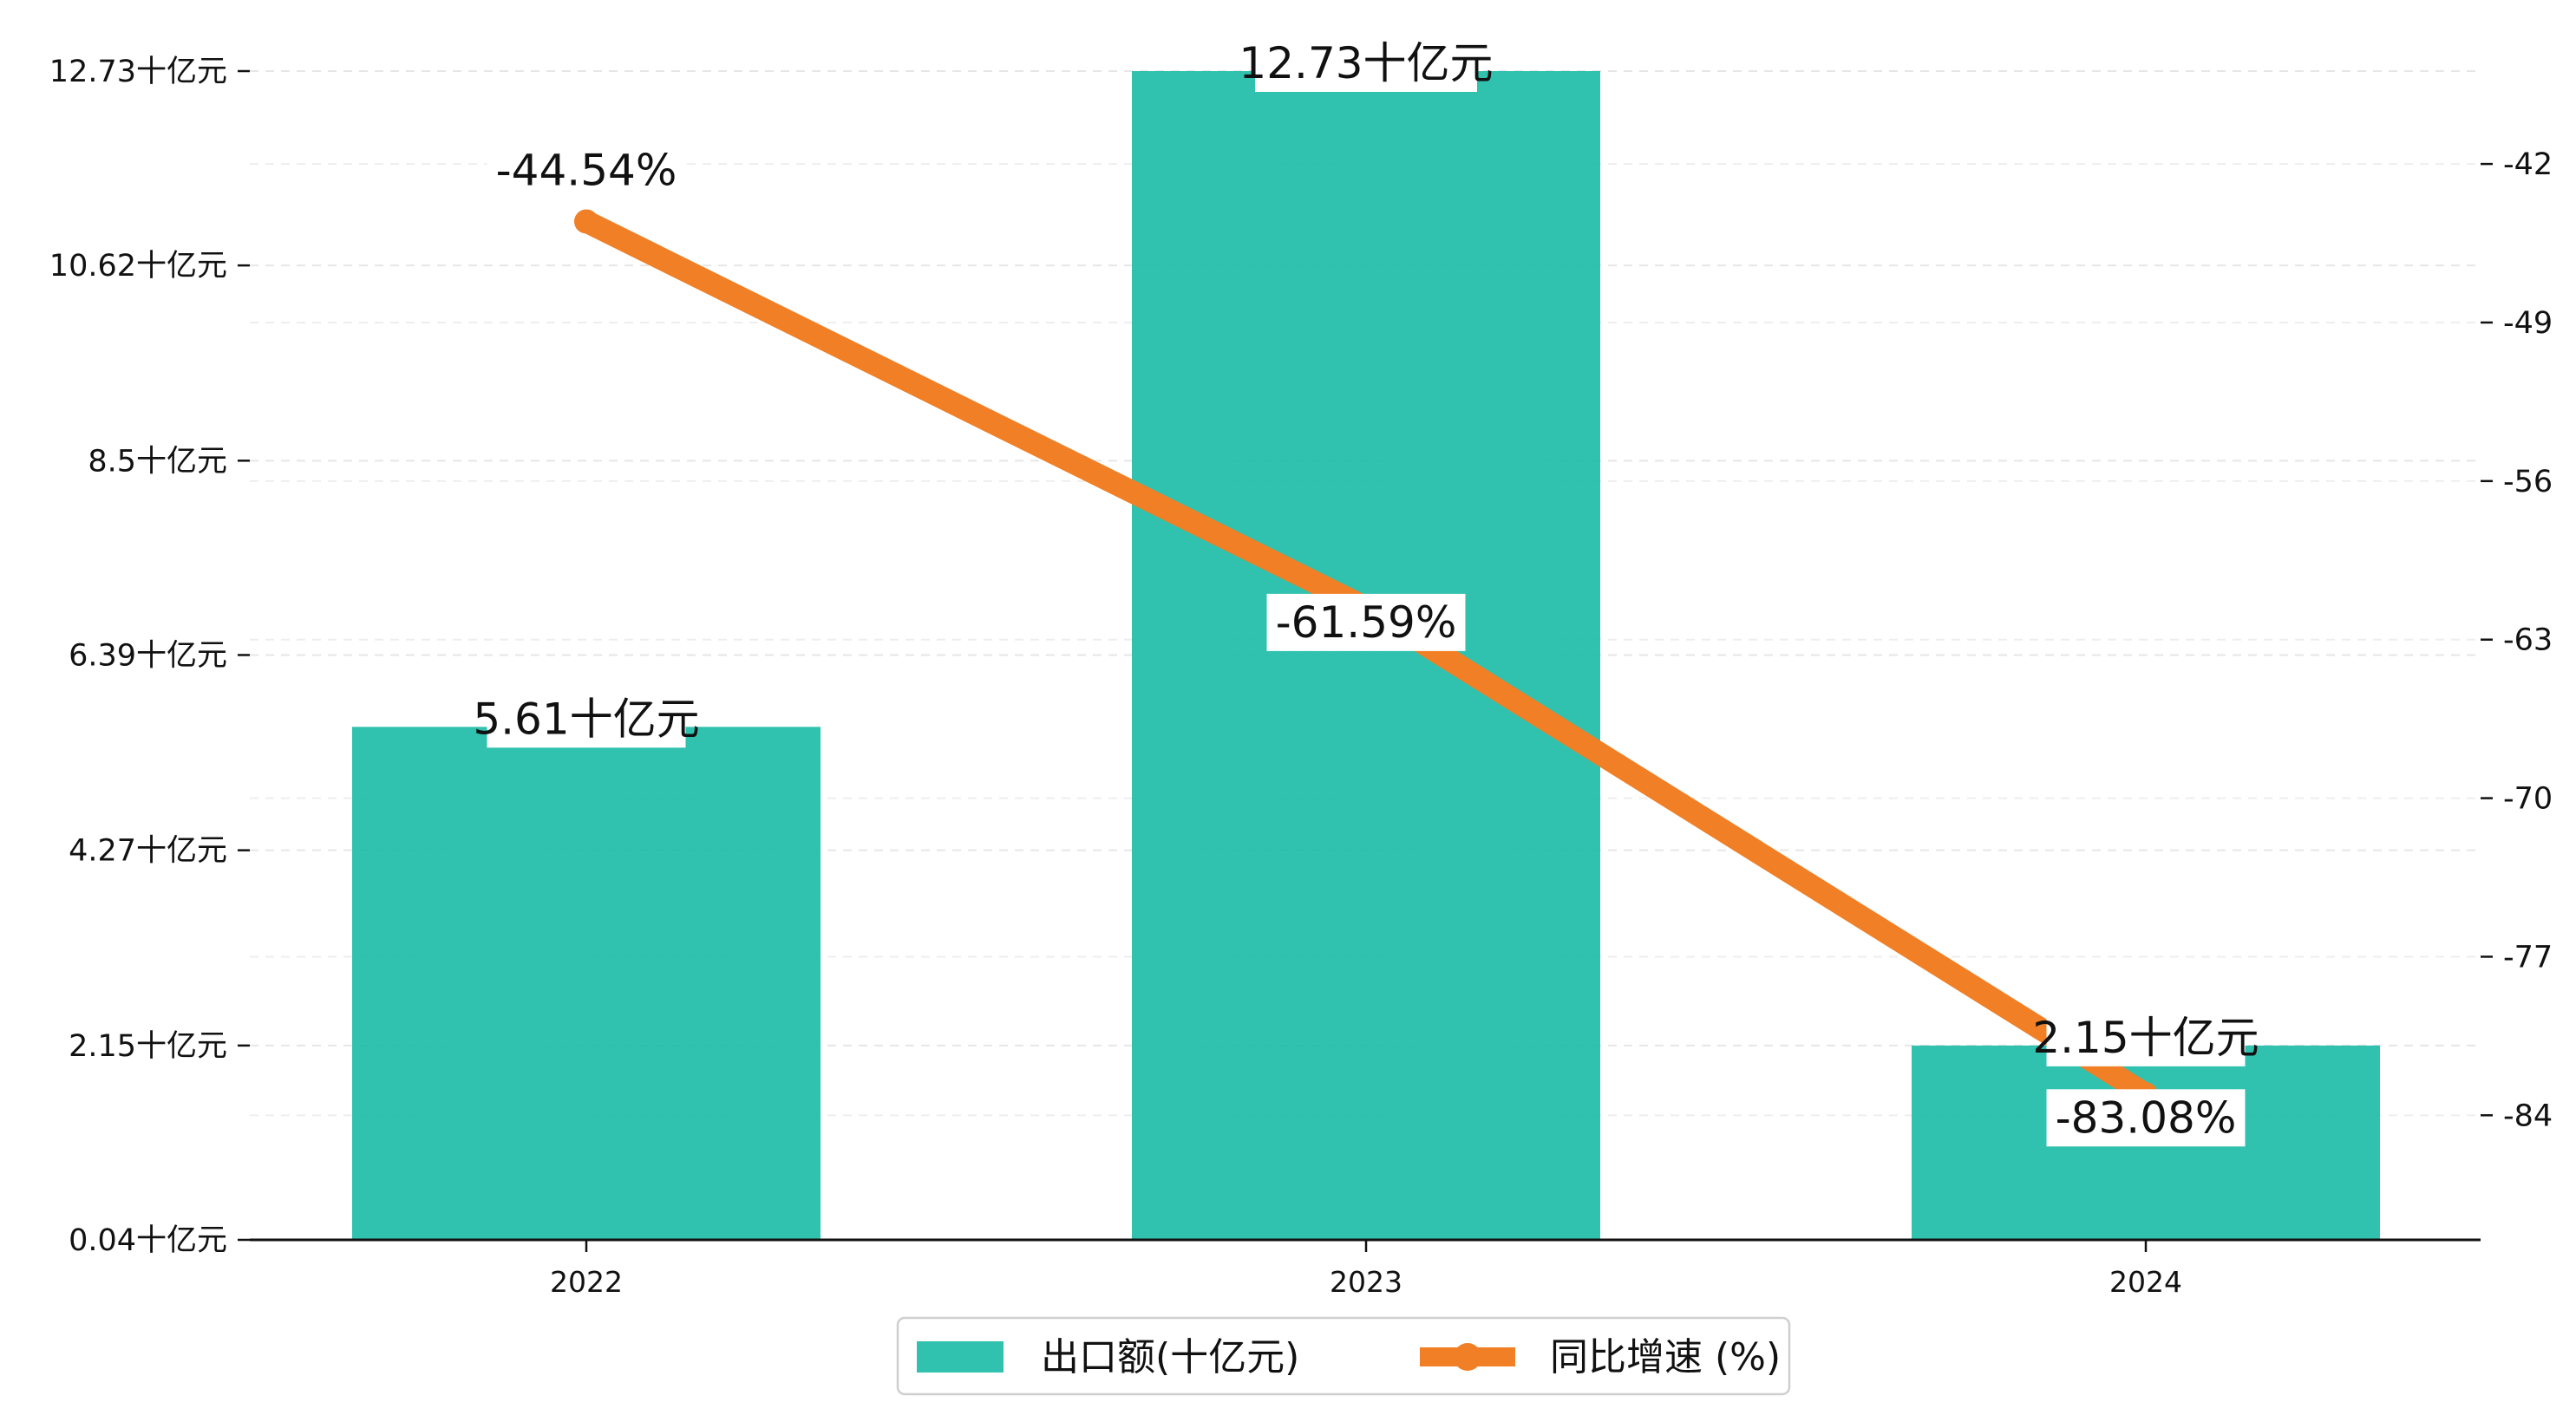 This screenshot has height=1415, width=2576. What do you see at coordinates (1665, 1357) in the screenshot?
I see `legend-line-label: 同比增速 (%)` at bounding box center [1665, 1357].